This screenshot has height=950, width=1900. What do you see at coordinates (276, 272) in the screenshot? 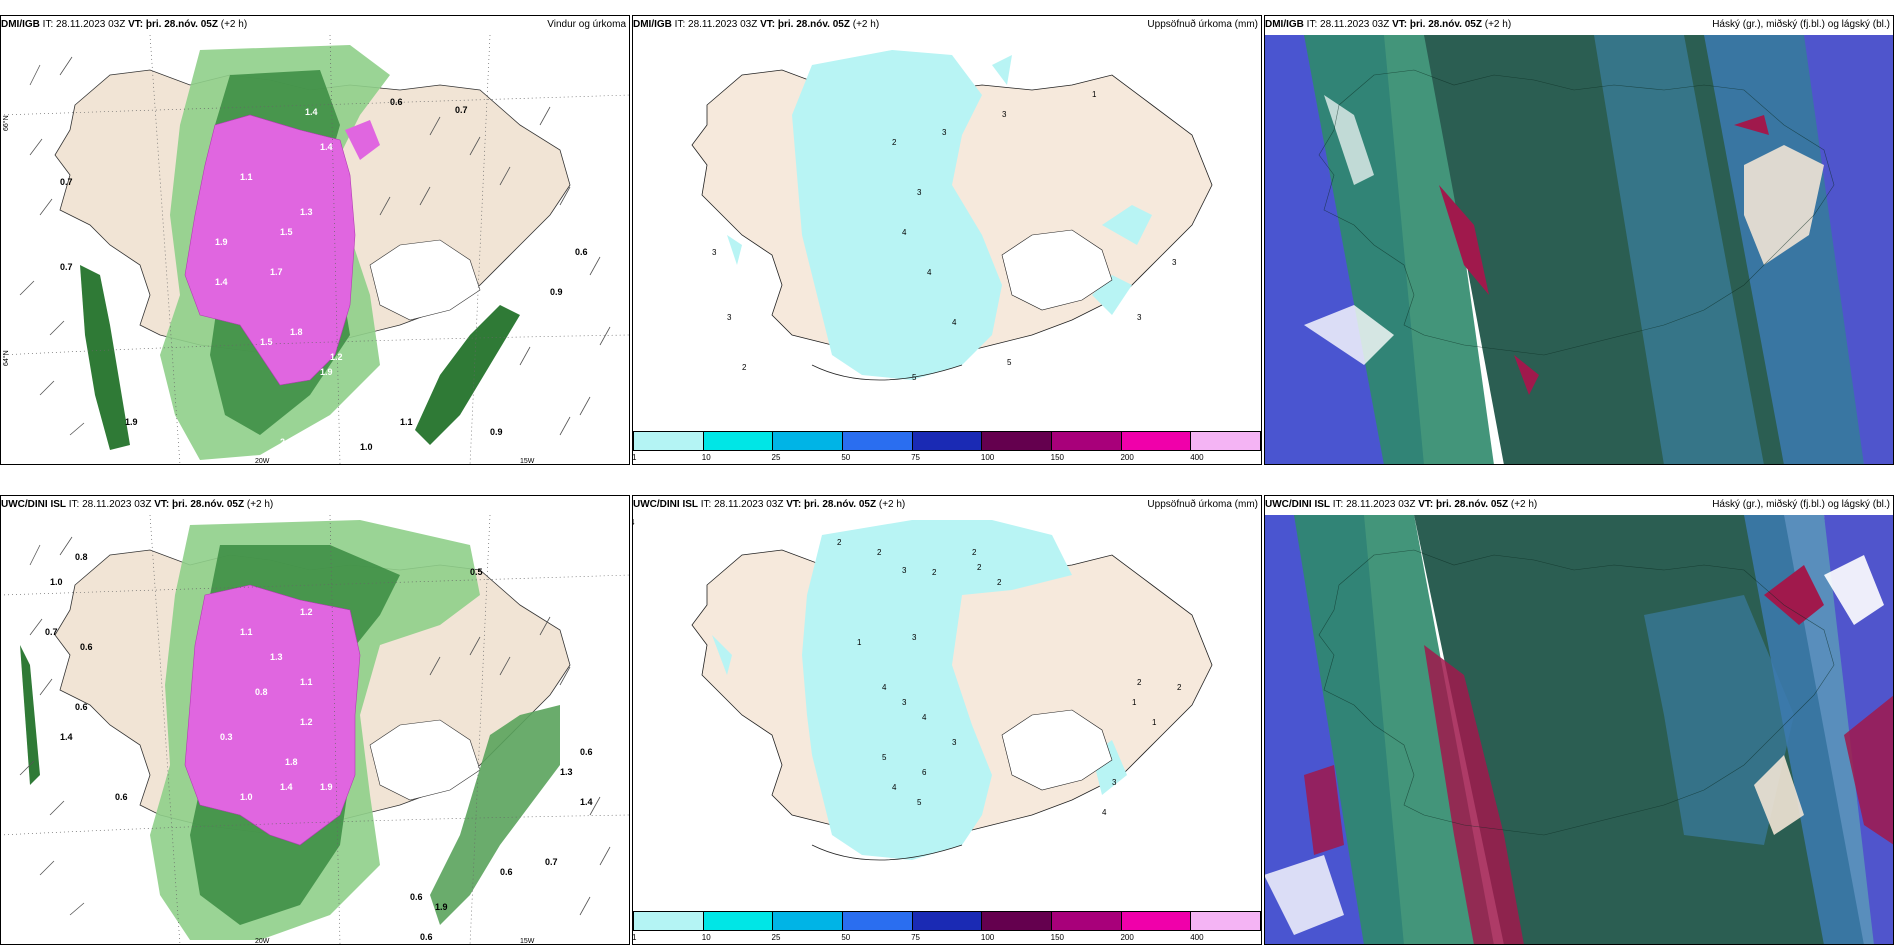
I see `svg-text: 1.7` at bounding box center [276, 272].